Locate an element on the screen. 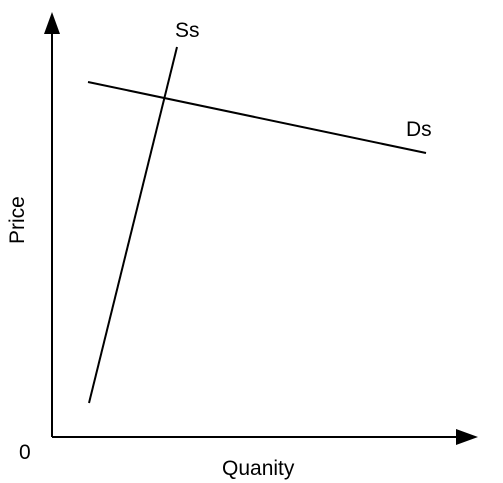 The image size is (503, 483). supply-curve-label: Ss is located at coordinates (187, 30).